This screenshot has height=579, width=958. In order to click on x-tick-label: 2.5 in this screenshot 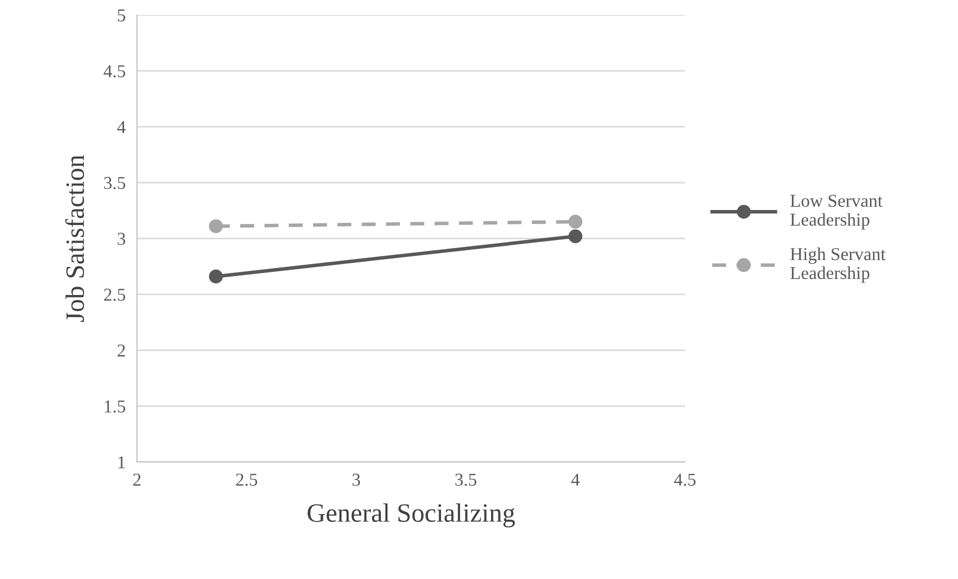, I will do `click(247, 480)`.